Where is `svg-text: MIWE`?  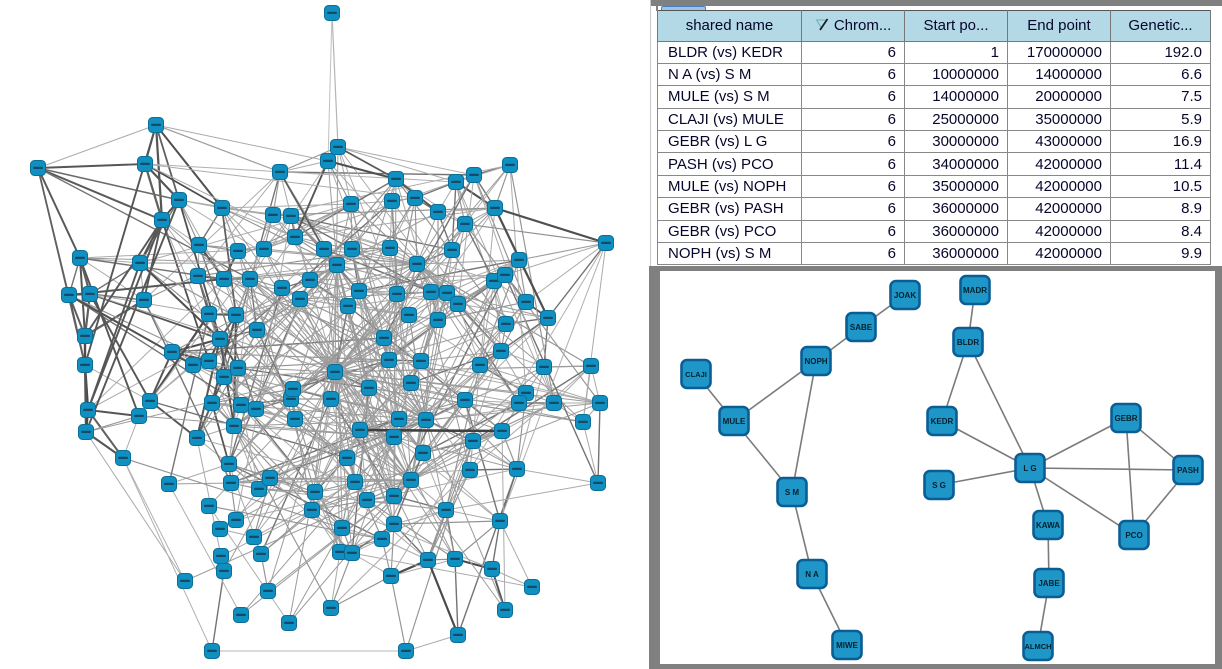 svg-text: MIWE is located at coordinates (847, 645).